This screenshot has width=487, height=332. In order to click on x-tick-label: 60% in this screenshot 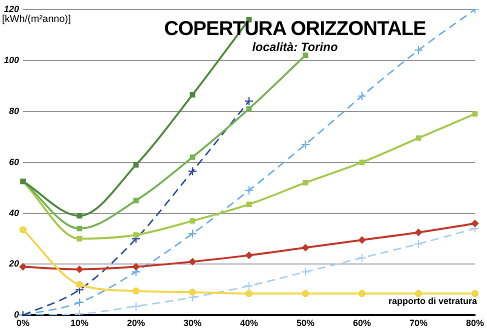, I will do `click(362, 323)`.